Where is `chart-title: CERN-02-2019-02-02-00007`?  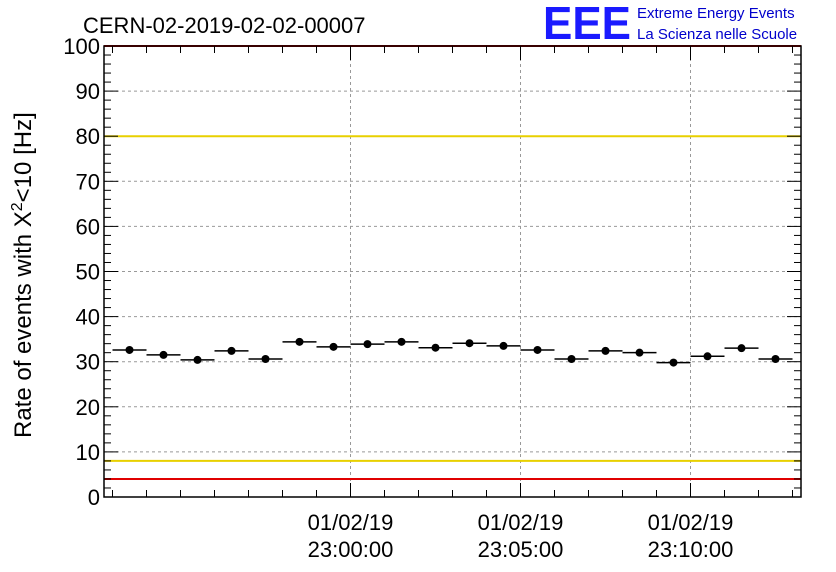
chart-title: CERN-02-2019-02-02-00007 is located at coordinates (224, 25).